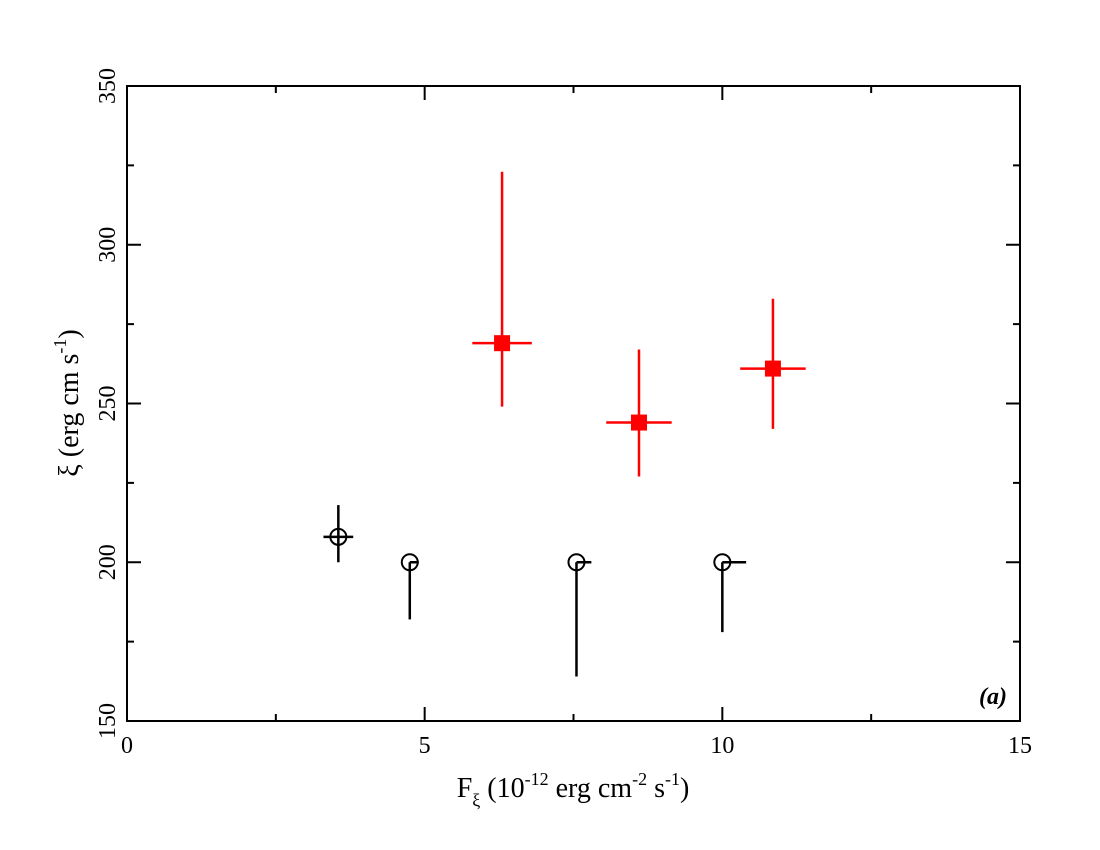 This screenshot has width=1100, height=850. What do you see at coordinates (69, 415) in the screenshot?
I see `y-title-main: ξ (erg cm s` at bounding box center [69, 415].